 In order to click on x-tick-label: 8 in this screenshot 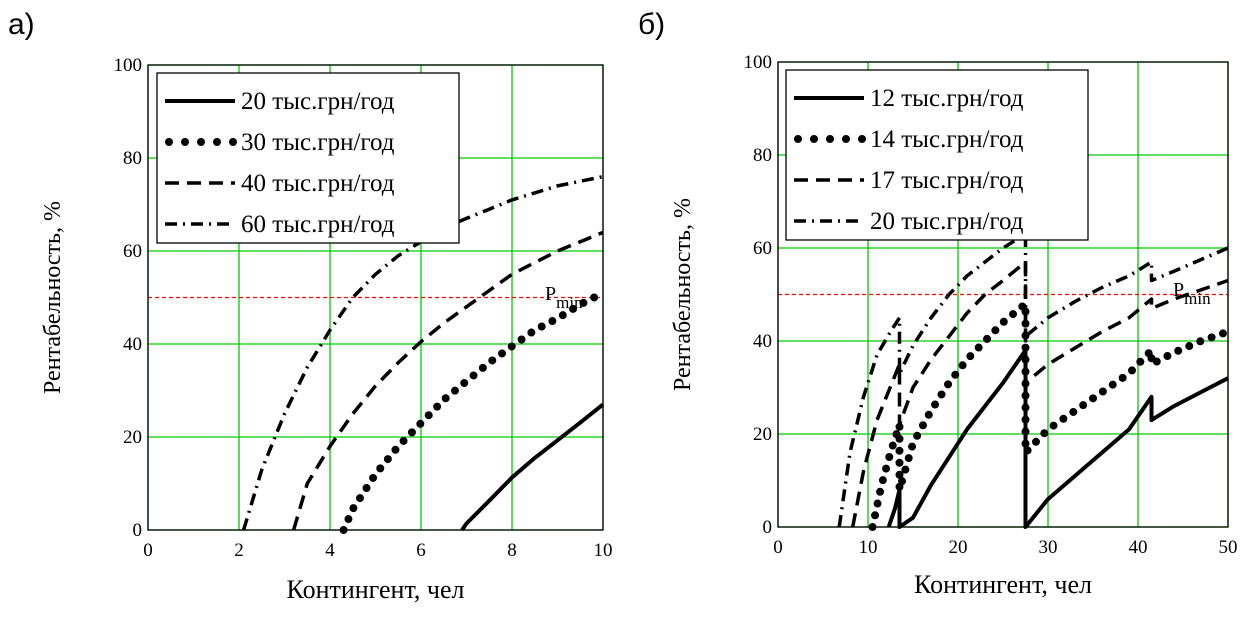, I will do `click(512, 550)`.